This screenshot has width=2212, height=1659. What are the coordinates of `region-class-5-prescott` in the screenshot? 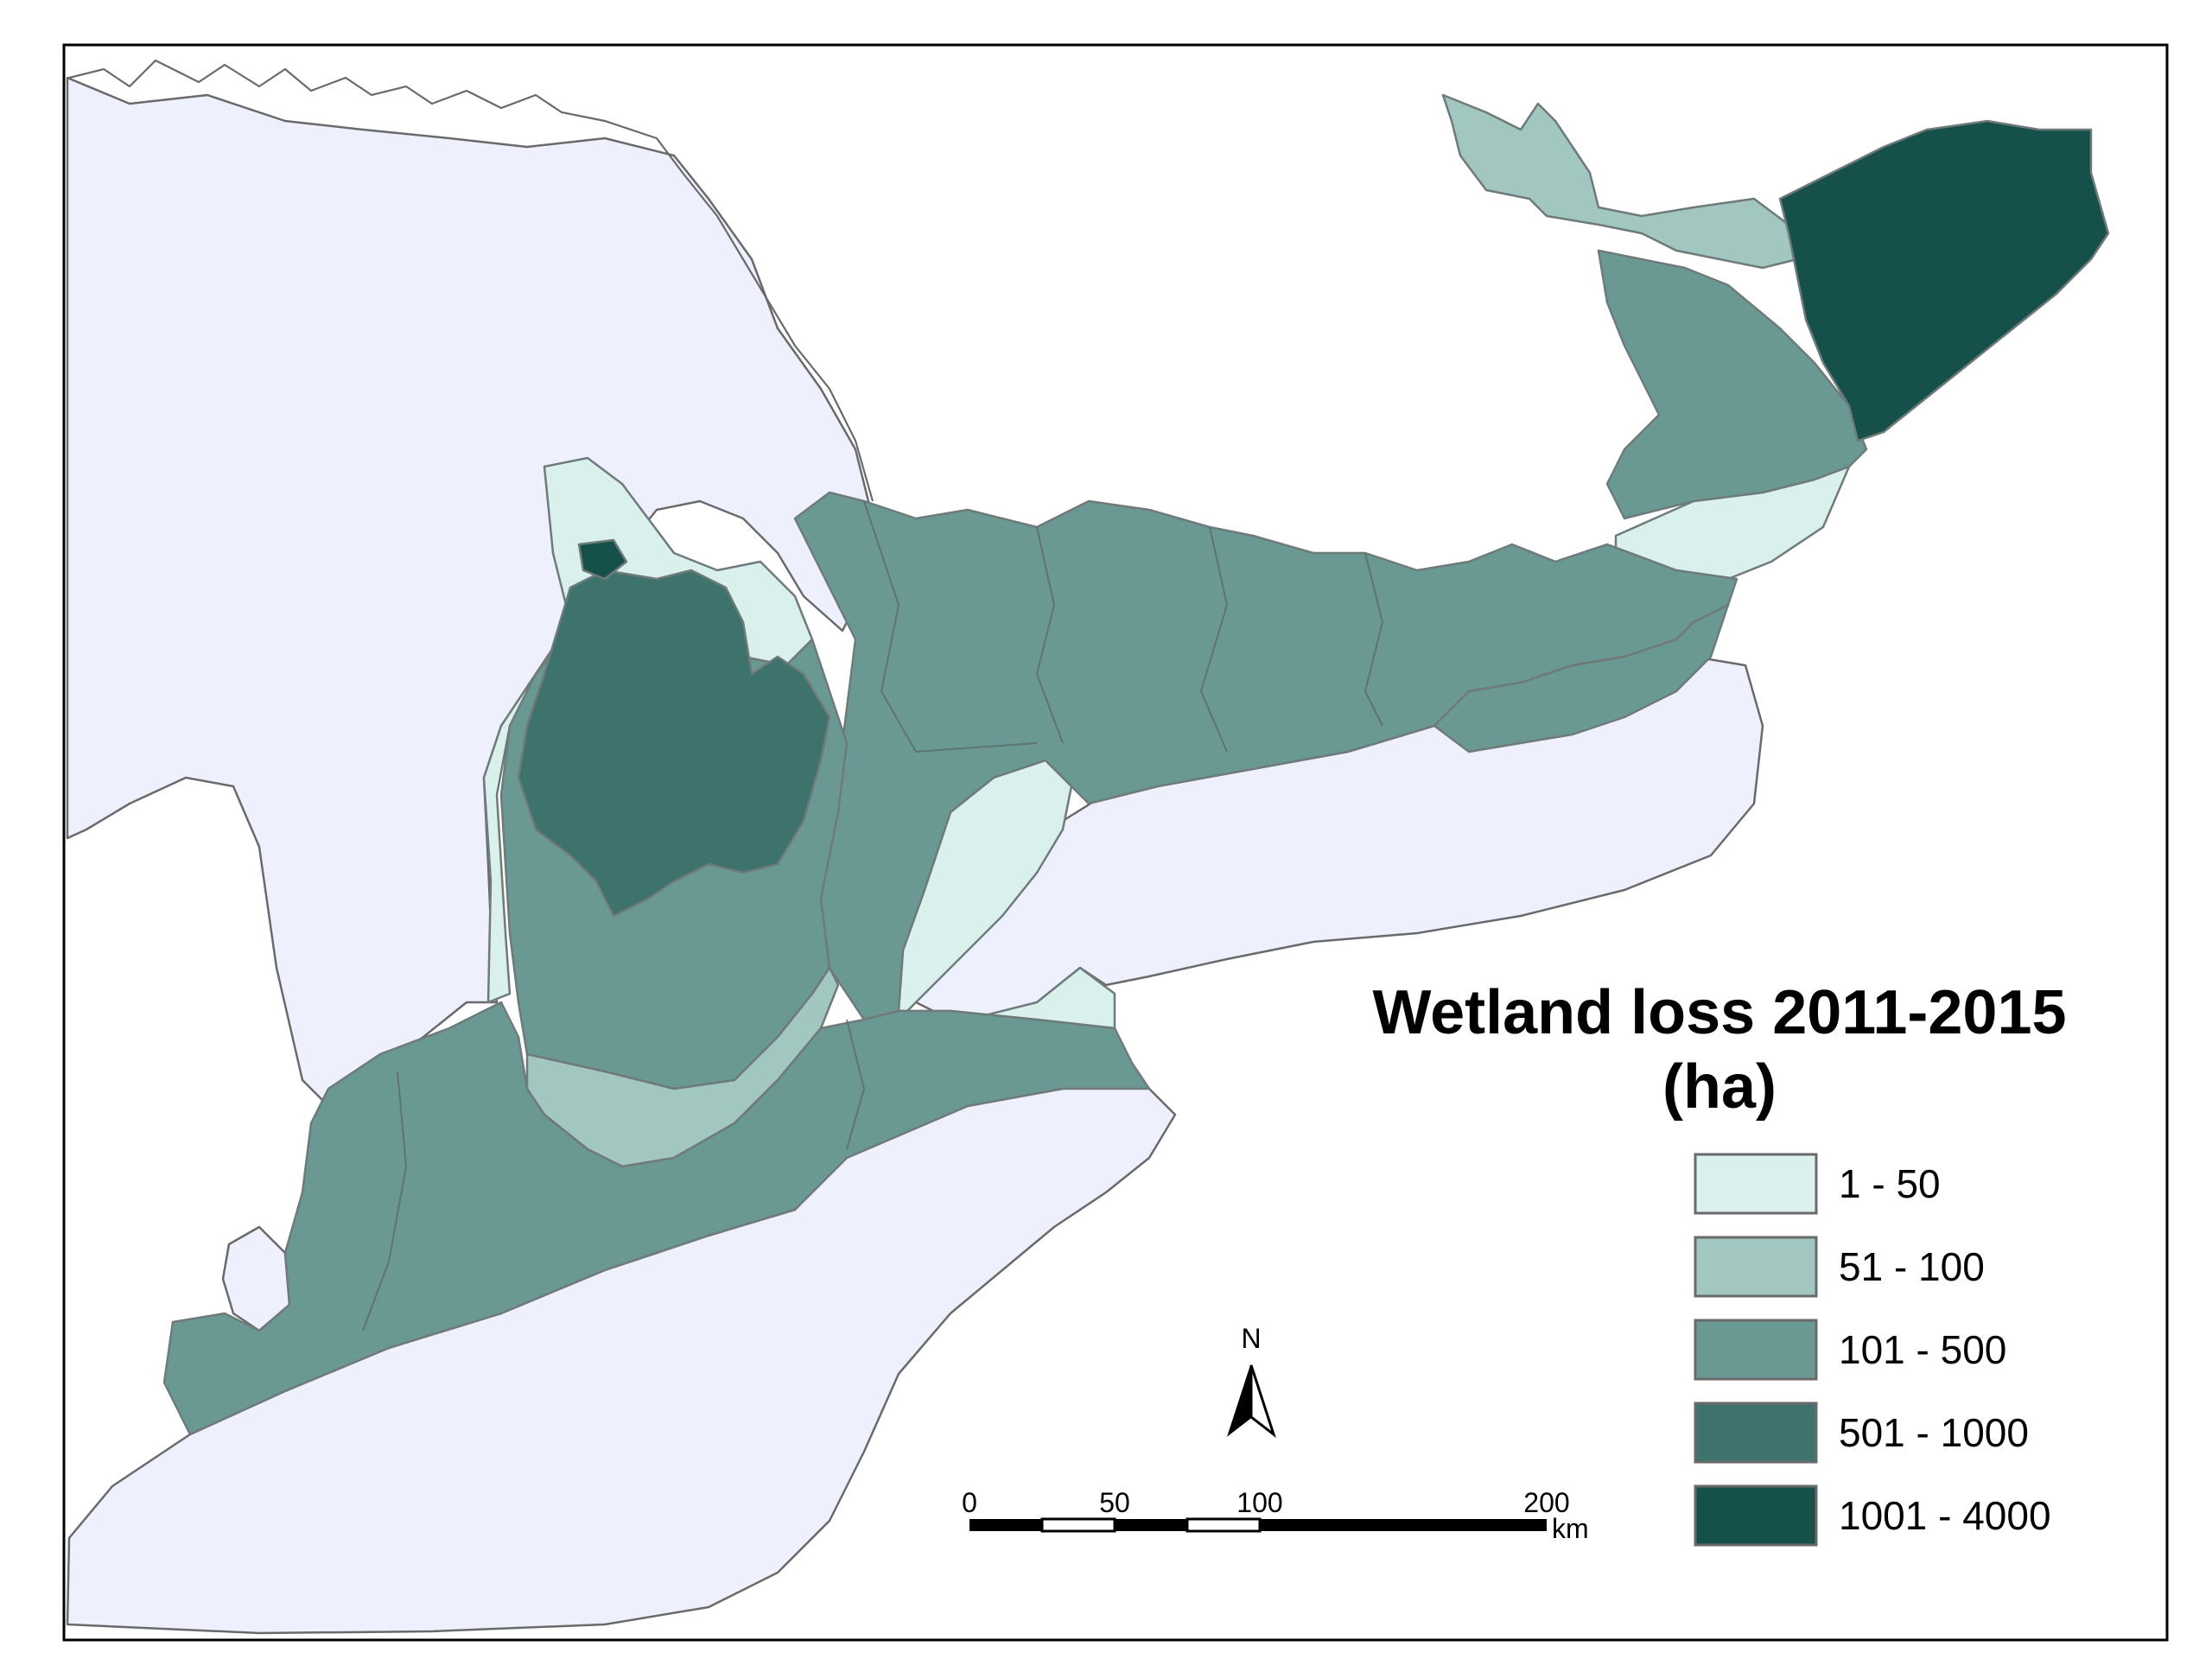 It's located at (1944, 280).